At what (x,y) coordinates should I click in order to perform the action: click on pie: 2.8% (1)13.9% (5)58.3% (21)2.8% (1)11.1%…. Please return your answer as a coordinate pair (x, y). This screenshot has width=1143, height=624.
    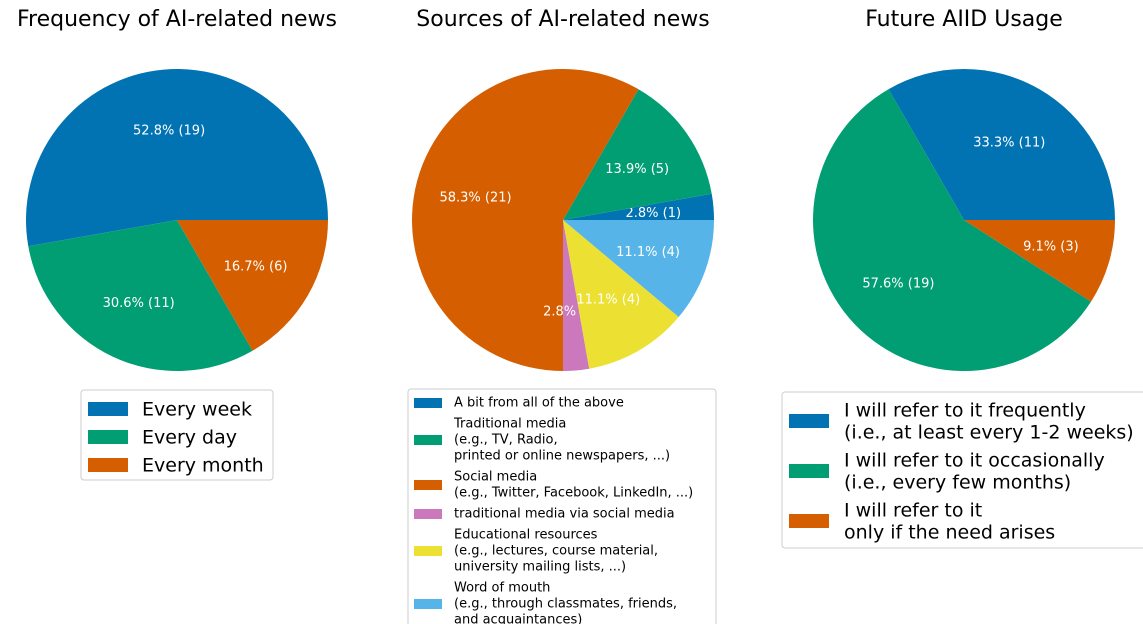
    Looking at the image, I should click on (563, 219).